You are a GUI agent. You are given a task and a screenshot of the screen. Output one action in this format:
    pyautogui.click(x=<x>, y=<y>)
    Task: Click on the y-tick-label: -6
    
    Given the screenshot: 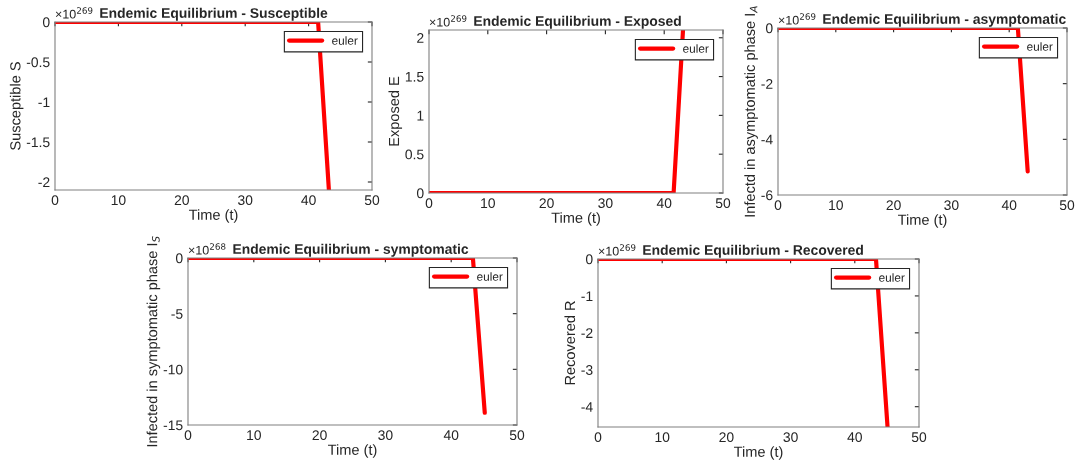 What is the action you would take?
    pyautogui.click(x=767, y=195)
    